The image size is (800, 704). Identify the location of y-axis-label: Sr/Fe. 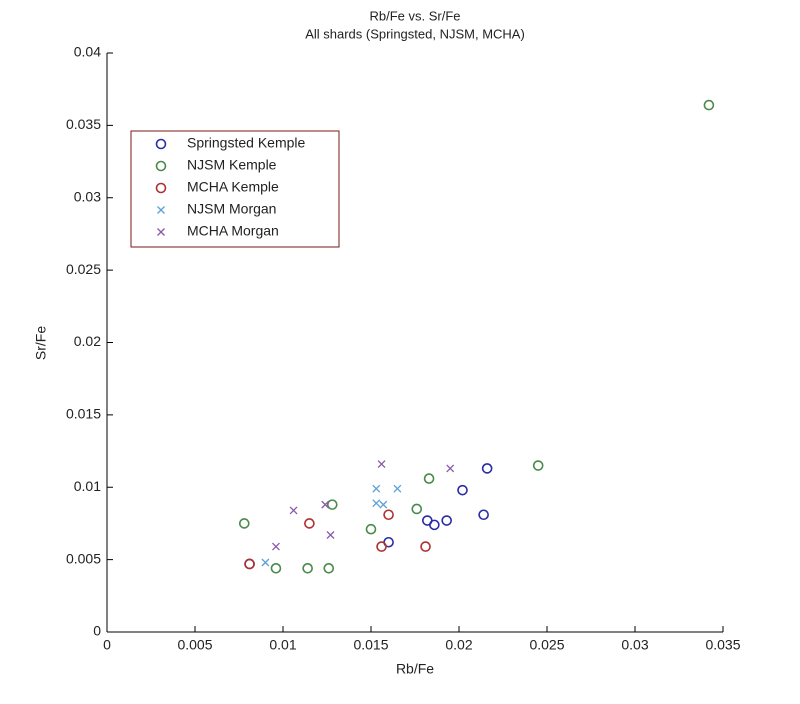
(41, 343).